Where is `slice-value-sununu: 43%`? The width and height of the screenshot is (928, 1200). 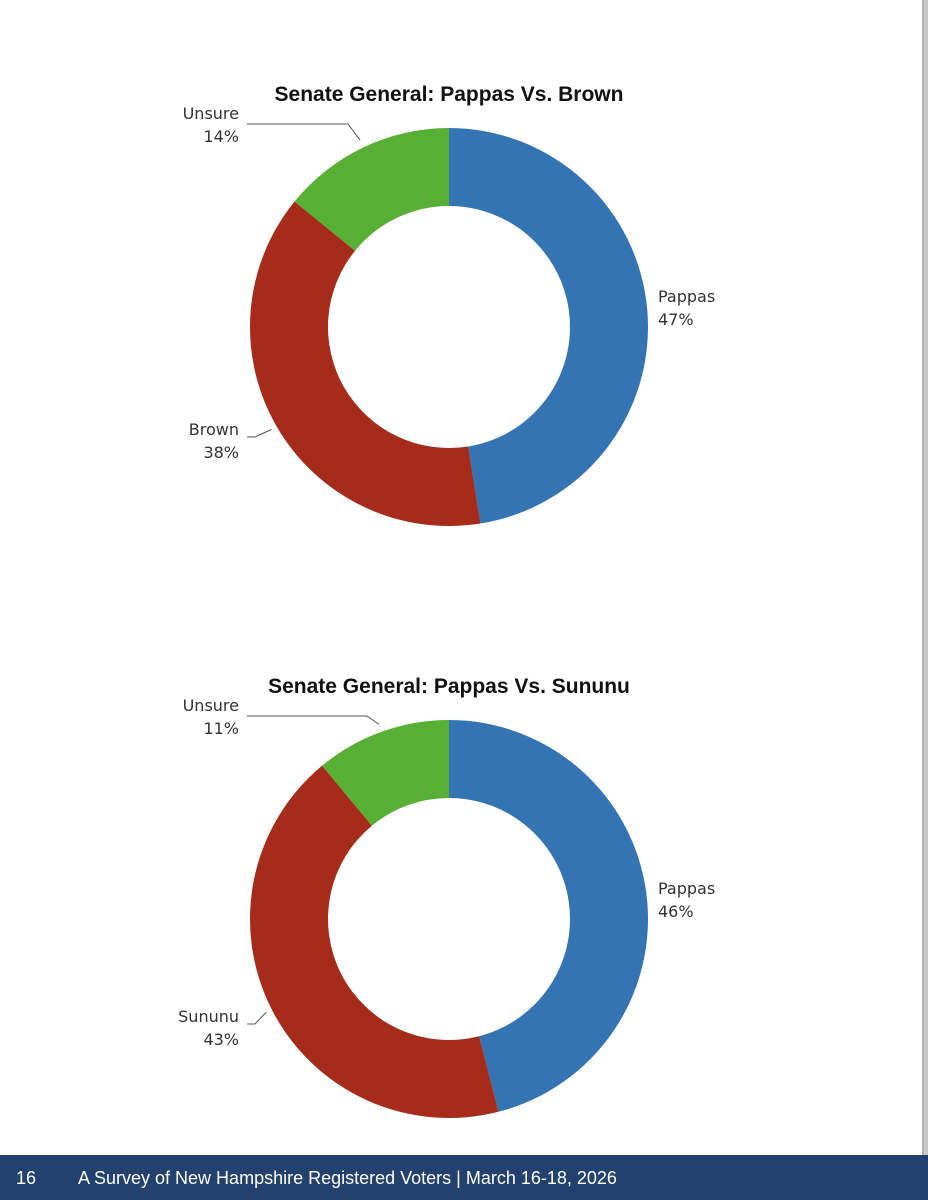
slice-value-sununu: 43% is located at coordinates (221, 1039).